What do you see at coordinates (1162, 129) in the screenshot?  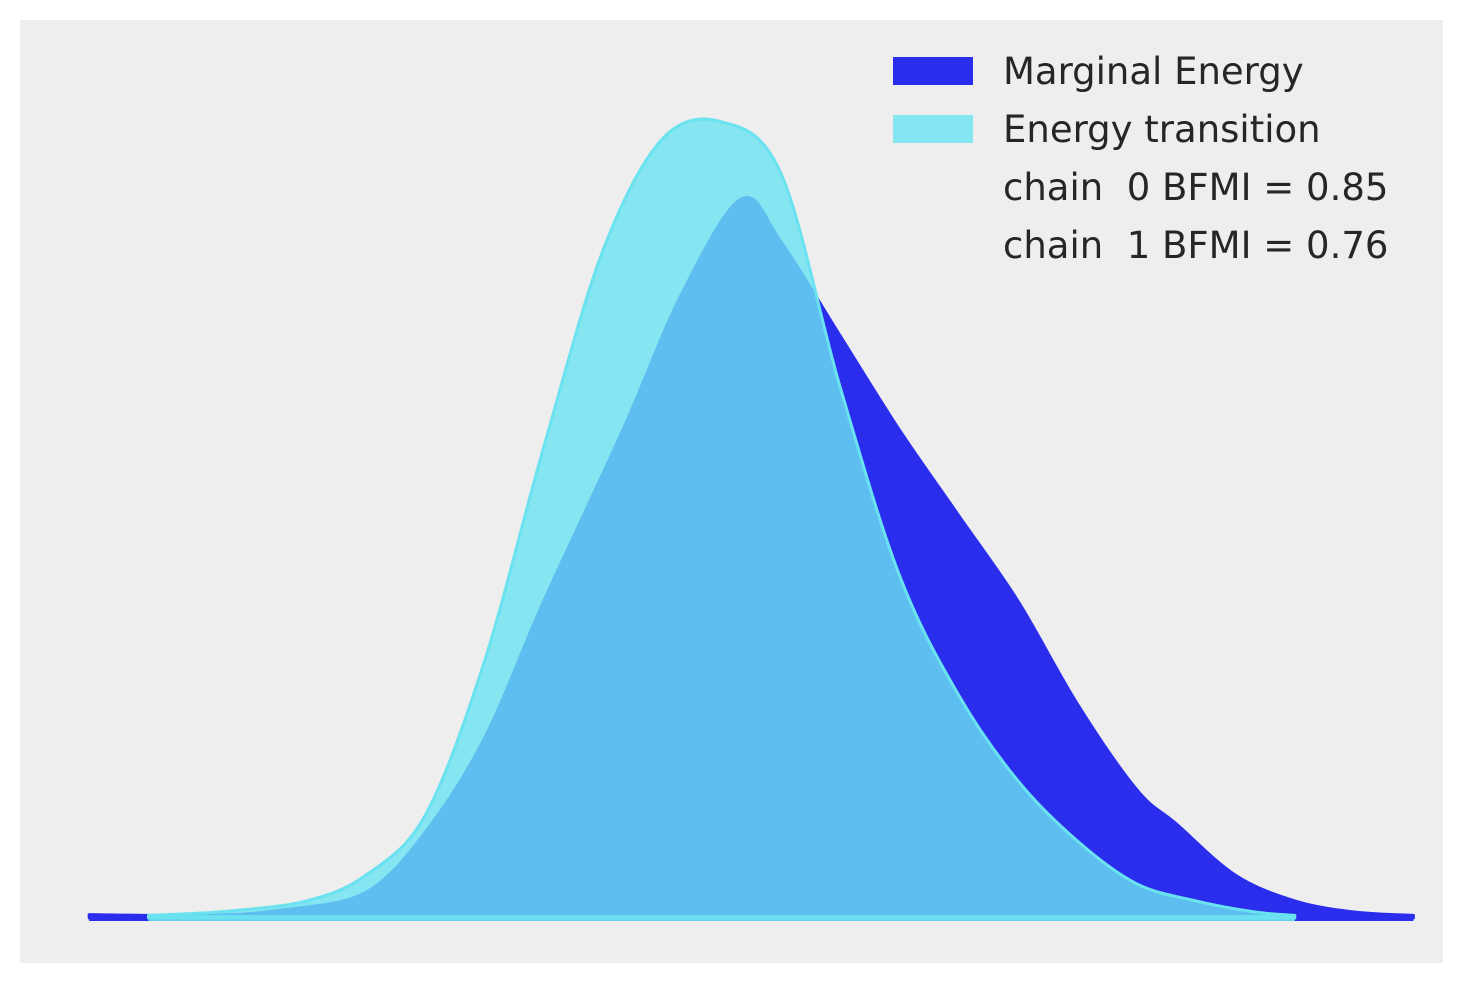 I see `legend-label-energy-transition: Energy transition` at bounding box center [1162, 129].